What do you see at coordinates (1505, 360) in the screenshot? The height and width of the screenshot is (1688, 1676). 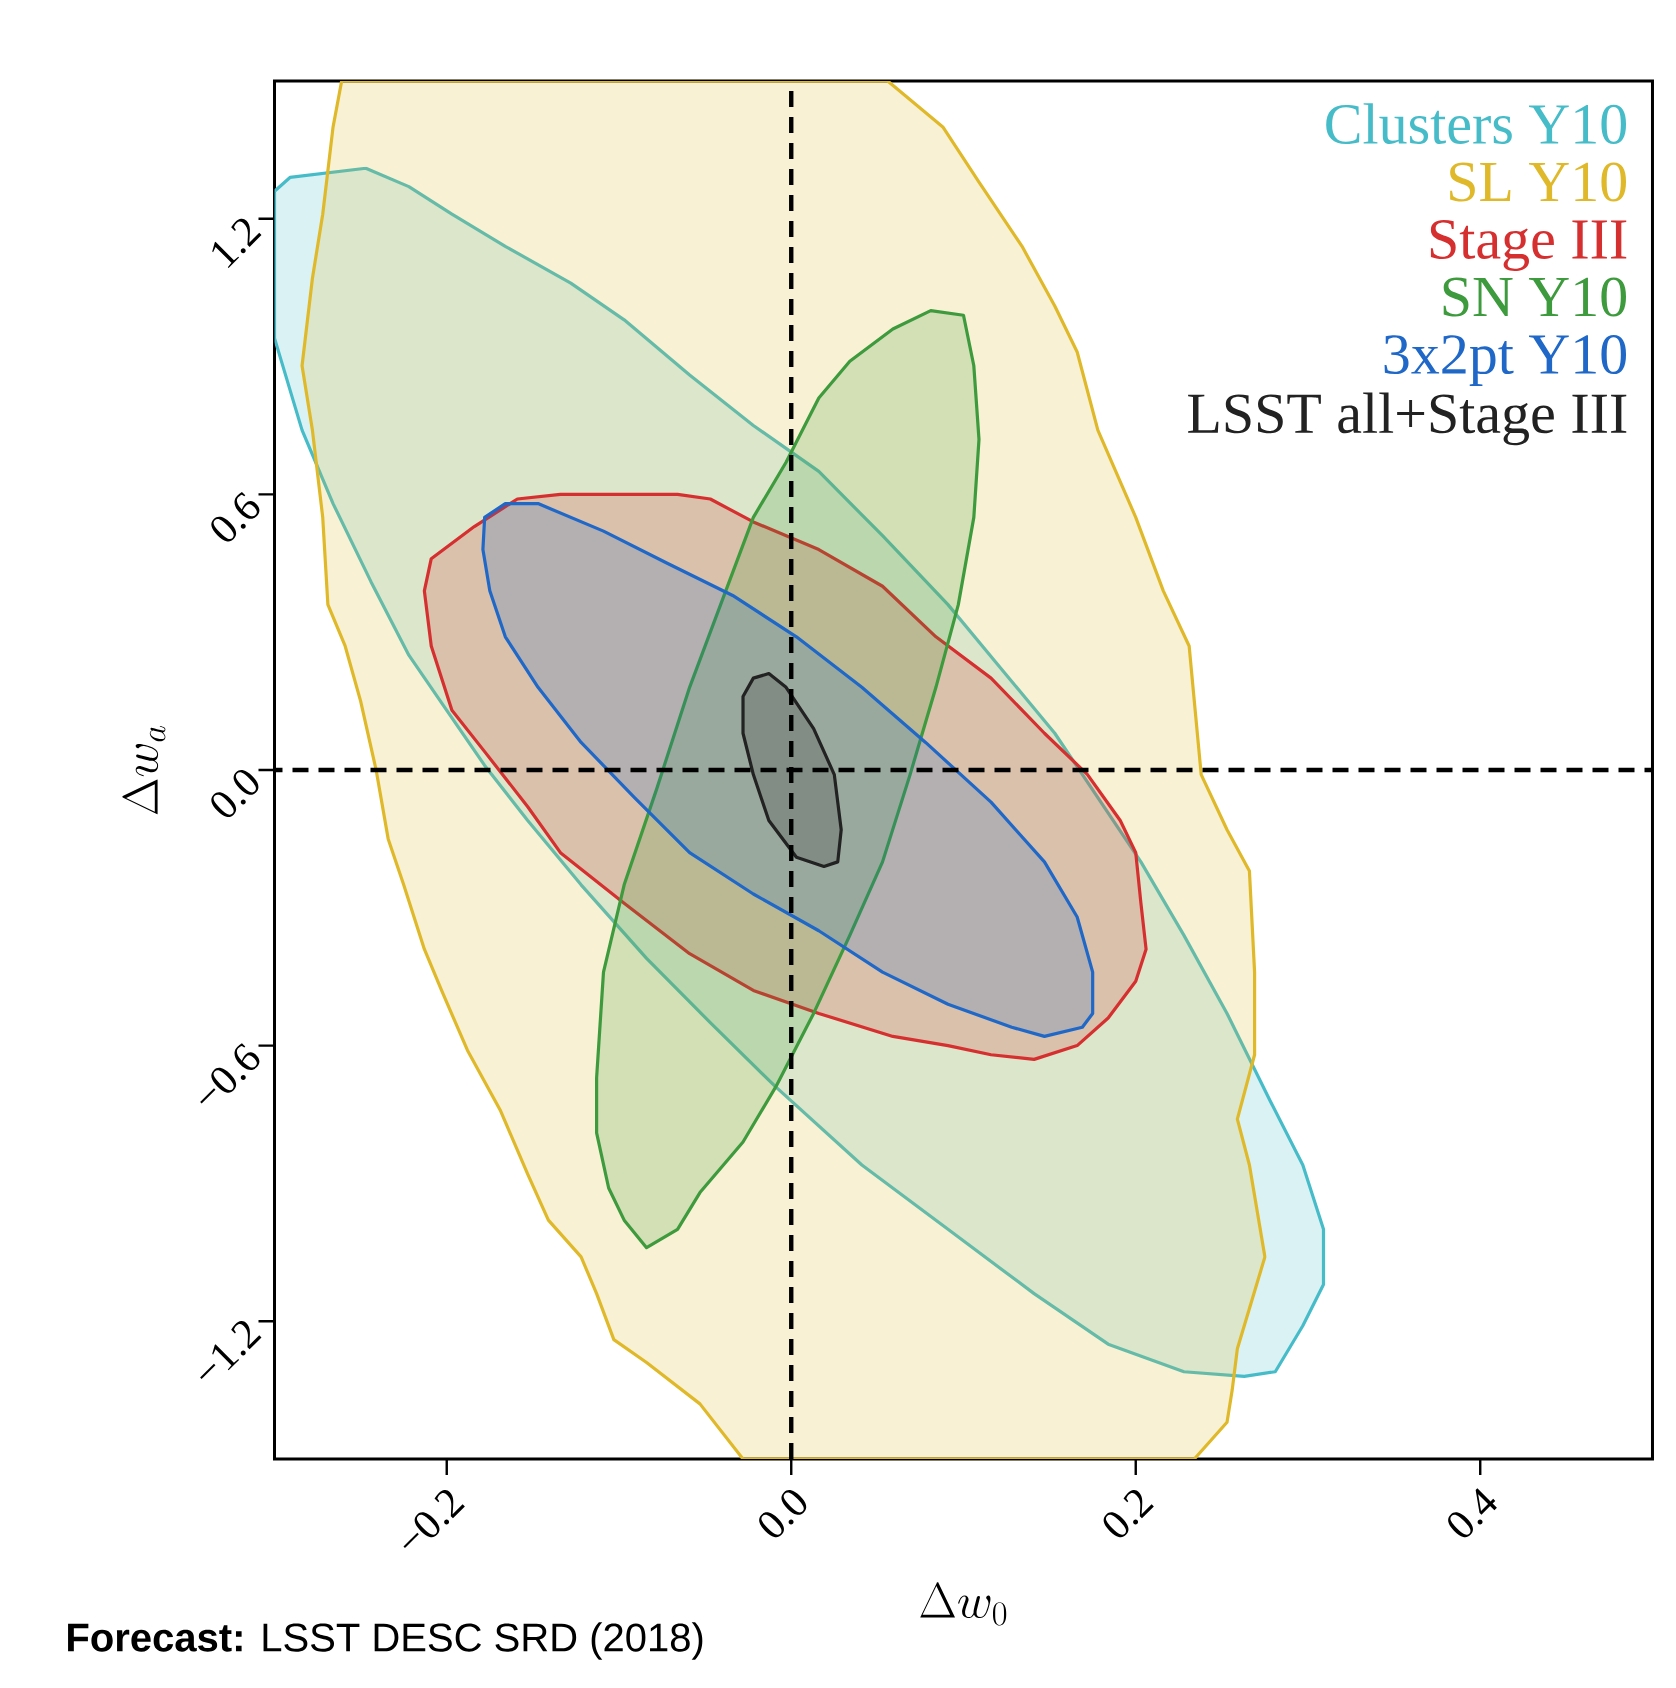 I see `text: 3x2pt Y10` at bounding box center [1505, 360].